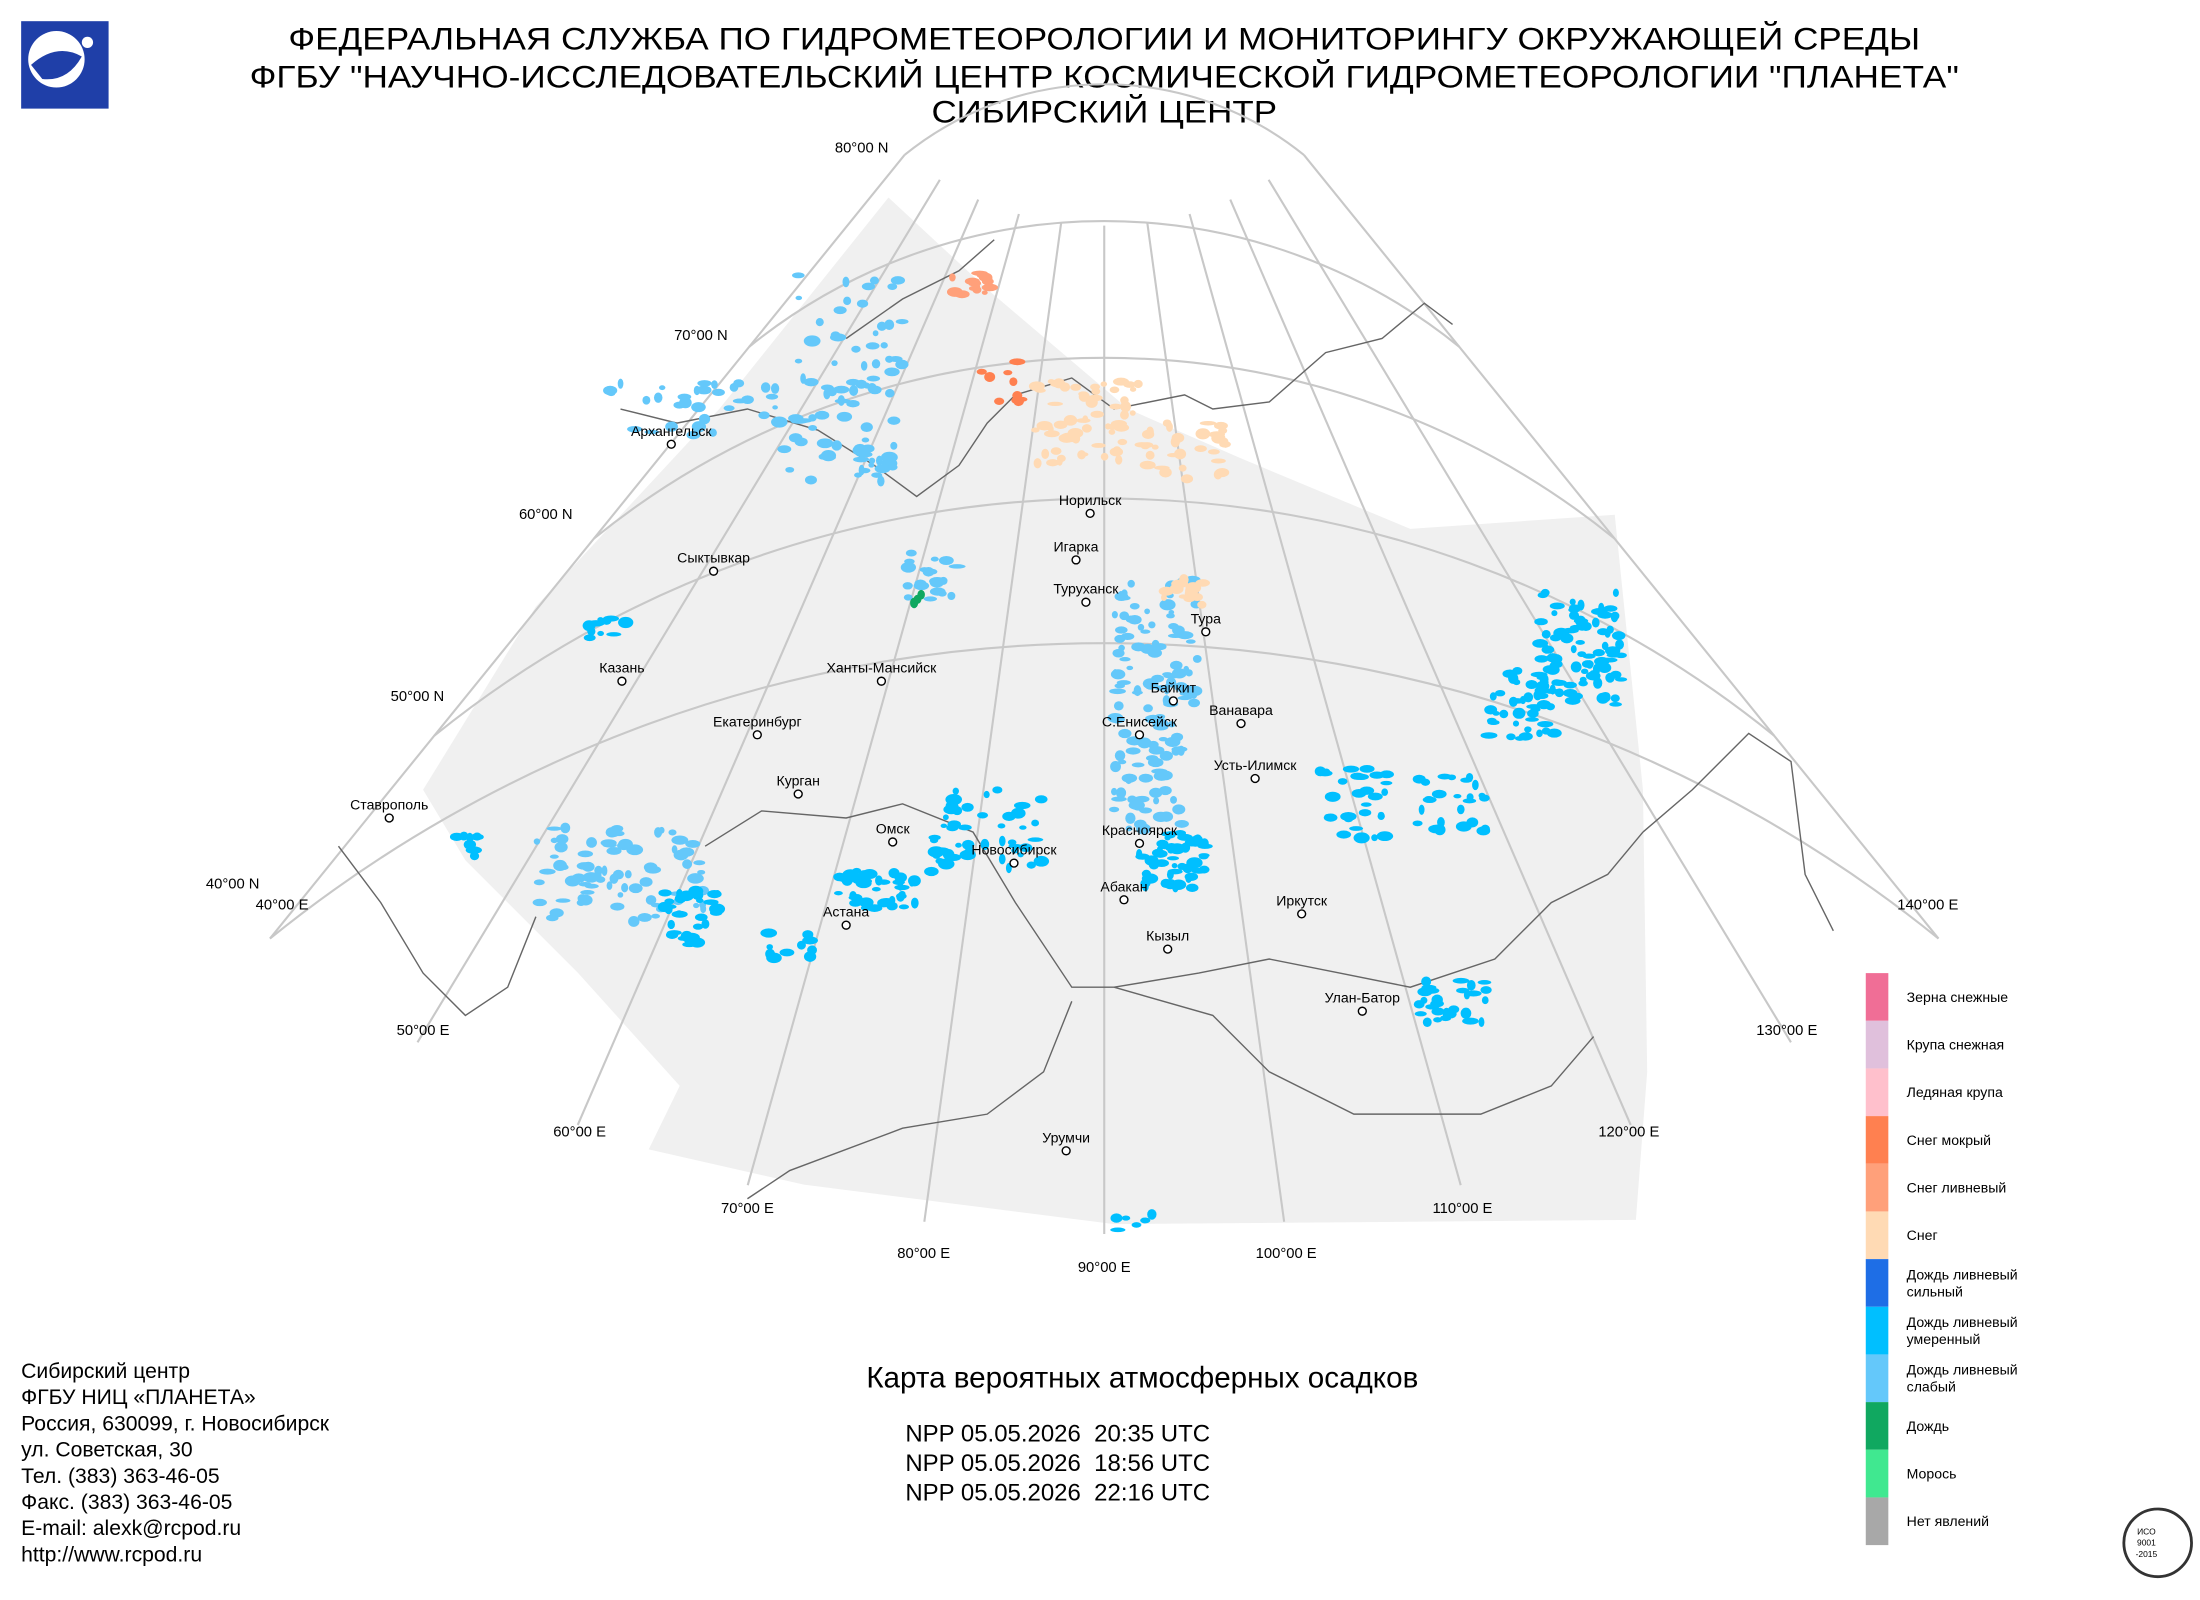 The height and width of the screenshot is (1600, 2200). What do you see at coordinates (1086, 589) in the screenshot?
I see `city-label: Туруханск` at bounding box center [1086, 589].